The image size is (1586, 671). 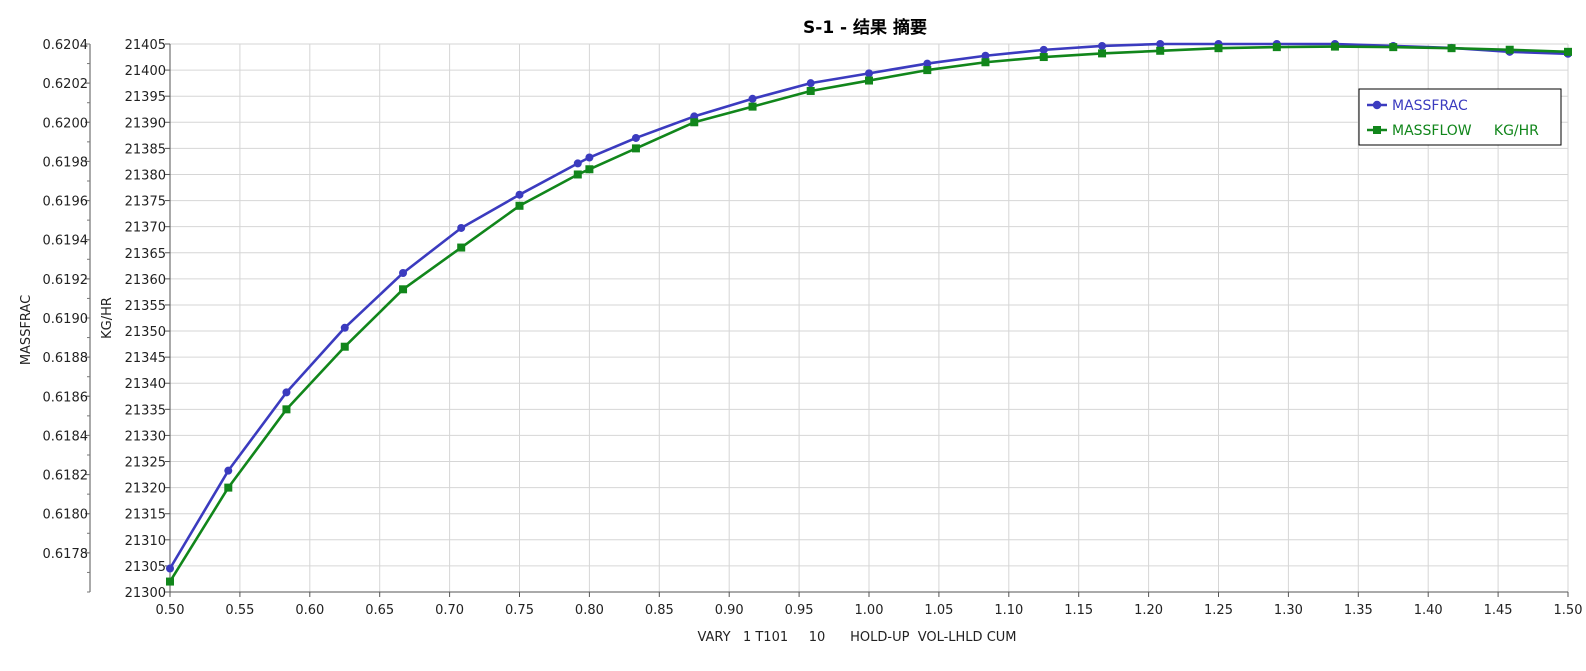 What do you see at coordinates (145, 306) in the screenshot?
I see `right-axis-tick-label: 21355` at bounding box center [145, 306].